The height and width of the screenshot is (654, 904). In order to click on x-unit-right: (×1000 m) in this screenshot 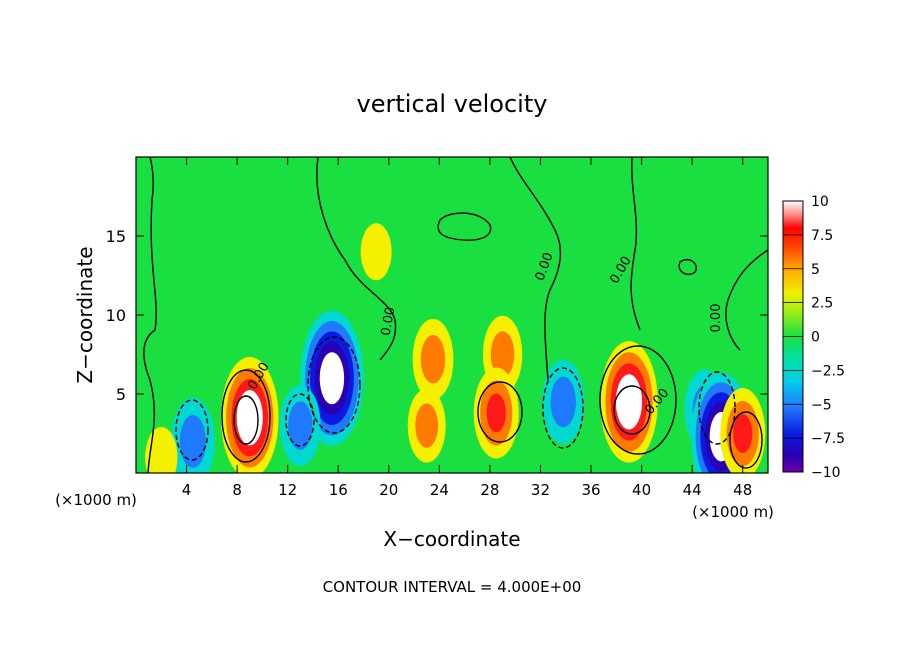, I will do `click(733, 512)`.